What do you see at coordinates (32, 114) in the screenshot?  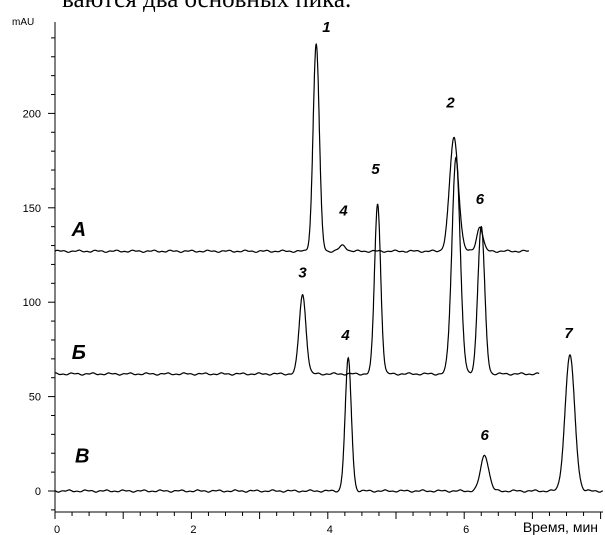 I see `y-tick-label: 200` at bounding box center [32, 114].